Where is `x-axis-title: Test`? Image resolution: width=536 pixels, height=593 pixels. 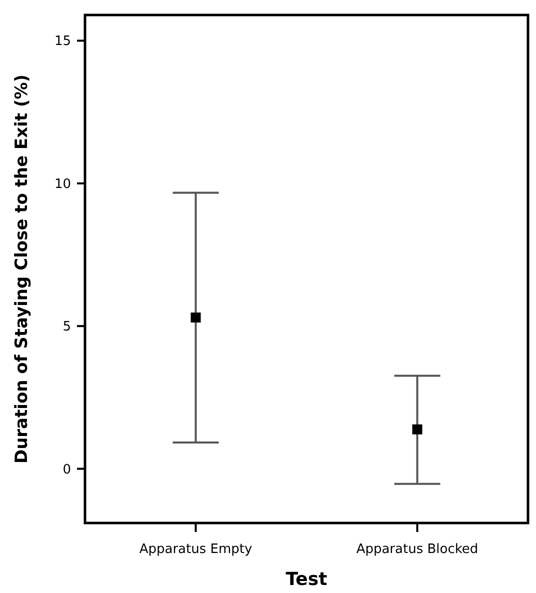
x-axis-title: Test is located at coordinates (307, 579).